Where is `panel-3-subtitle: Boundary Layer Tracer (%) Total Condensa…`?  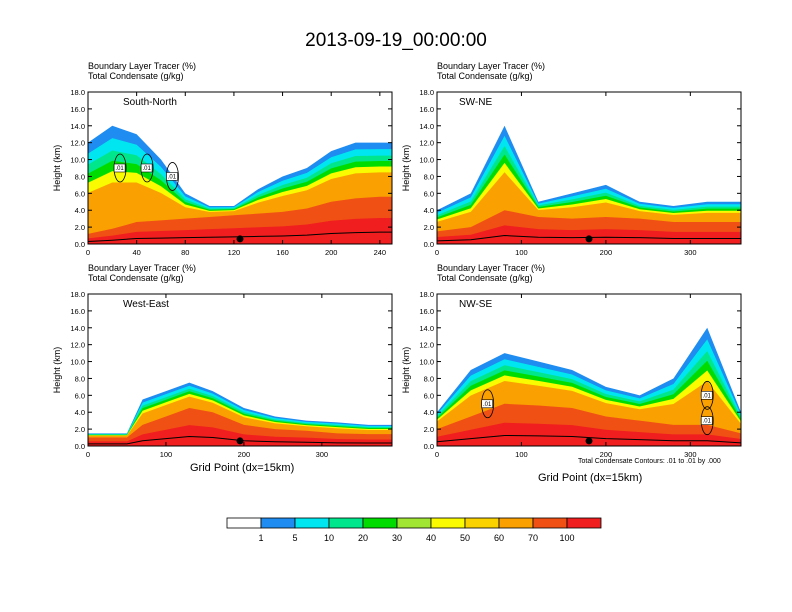
panel-3-subtitle: Boundary Layer Tracer (%) Total Condensa… is located at coordinates (142, 273).